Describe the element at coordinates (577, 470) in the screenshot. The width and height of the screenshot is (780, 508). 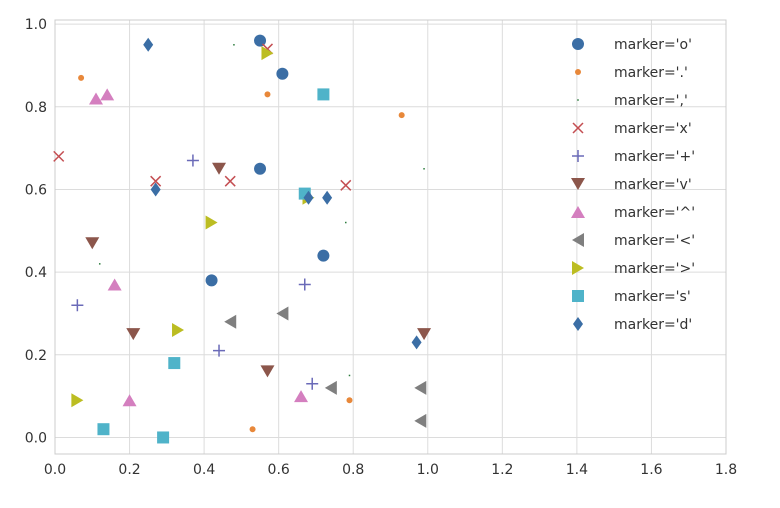
I see `x-tick-label: 1.4` at that location.